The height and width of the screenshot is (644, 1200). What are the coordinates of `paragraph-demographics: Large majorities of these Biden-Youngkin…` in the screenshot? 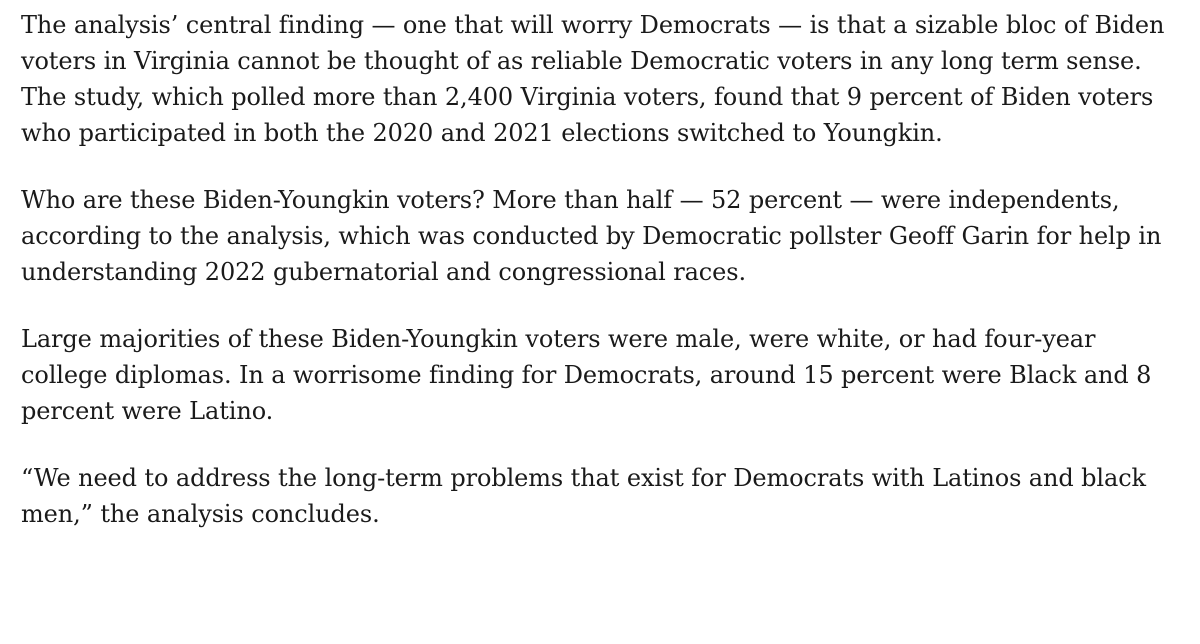 It's located at (586, 375).